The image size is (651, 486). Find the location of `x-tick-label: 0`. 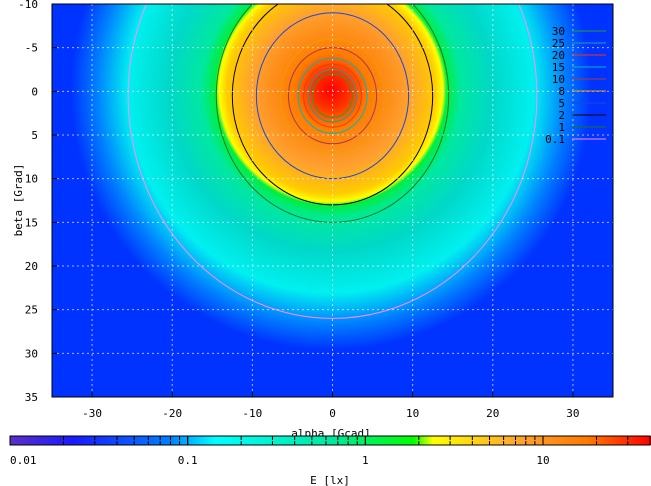

x-tick-label: 0 is located at coordinates (332, 413).